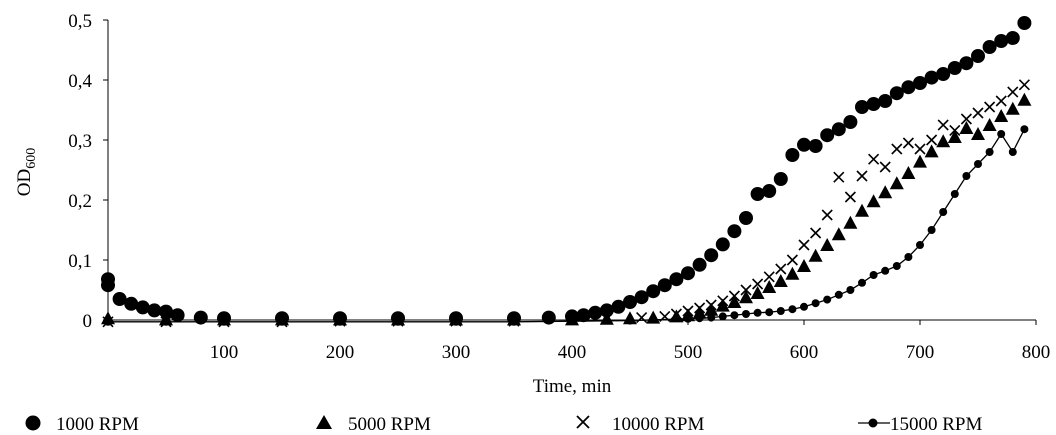  I want to click on y-tick-label: 0,3, so click(80, 141).